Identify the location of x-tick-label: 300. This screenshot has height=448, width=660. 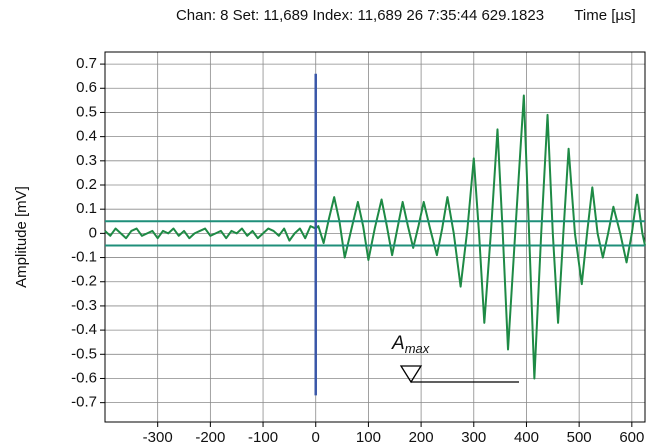
(473, 437).